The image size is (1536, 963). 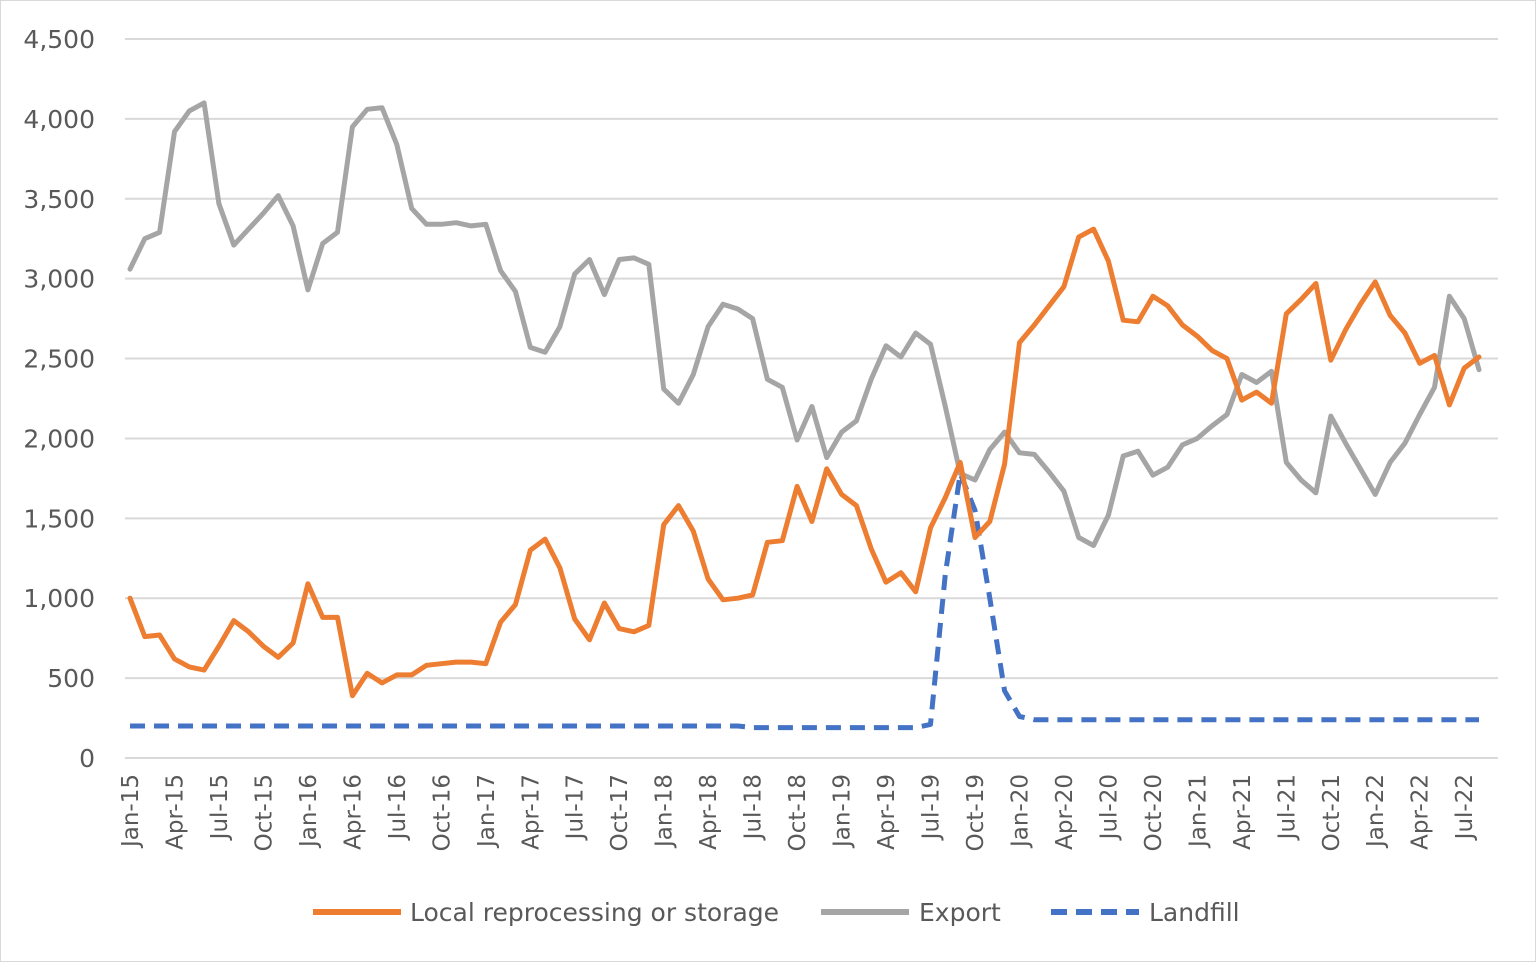 What do you see at coordinates (175, 812) in the screenshot?
I see `x-tick-label: Apr-15` at bounding box center [175, 812].